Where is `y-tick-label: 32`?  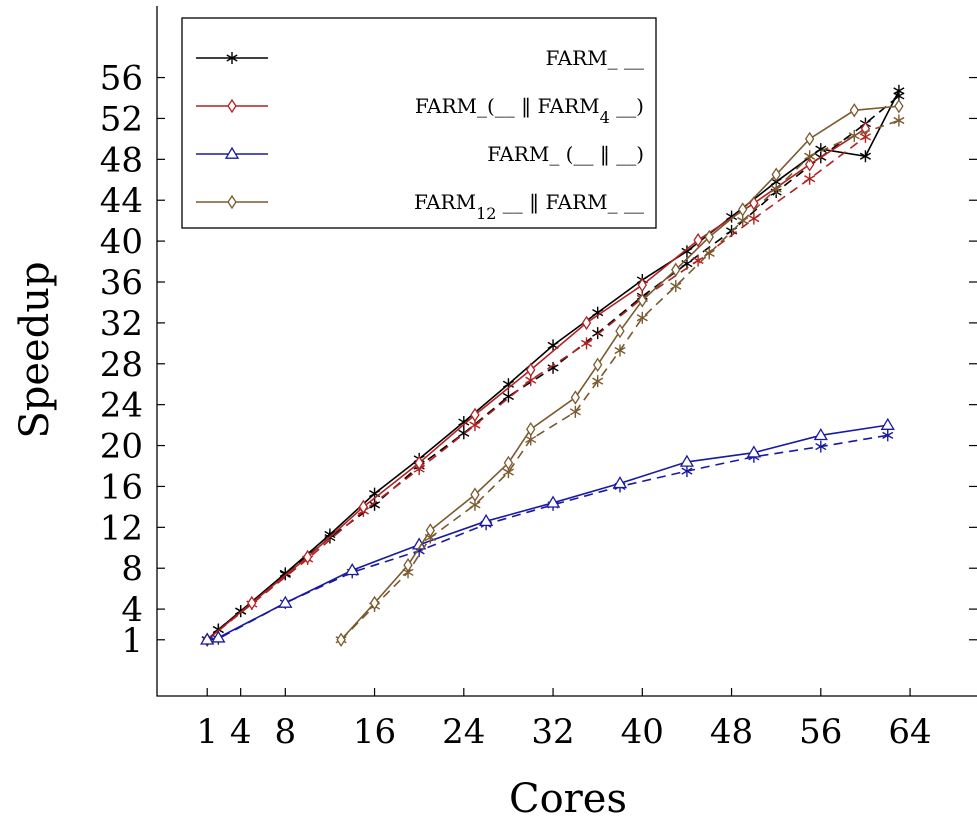
y-tick-label: 32 is located at coordinates (121, 324).